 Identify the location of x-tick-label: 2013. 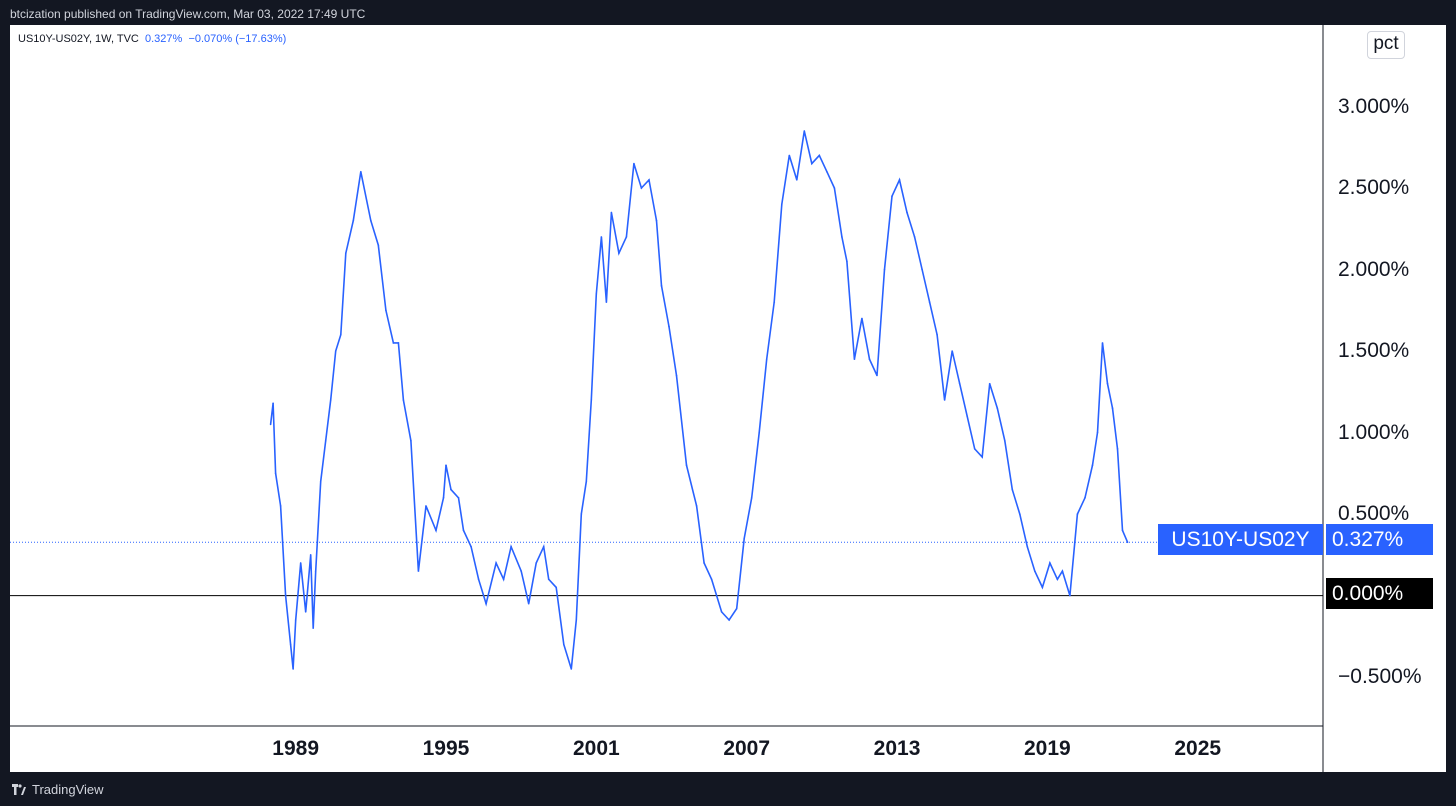
(897, 748).